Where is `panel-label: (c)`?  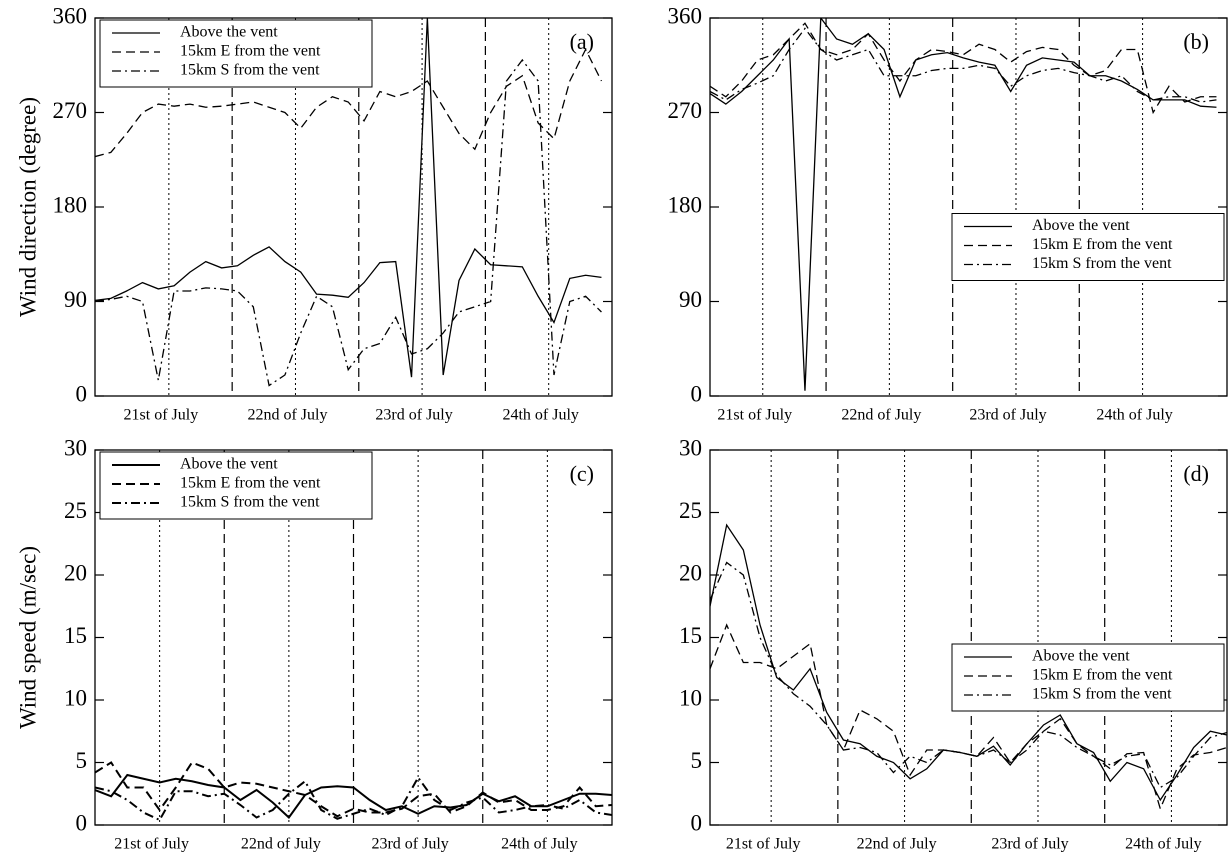
panel-label: (c) is located at coordinates (582, 473).